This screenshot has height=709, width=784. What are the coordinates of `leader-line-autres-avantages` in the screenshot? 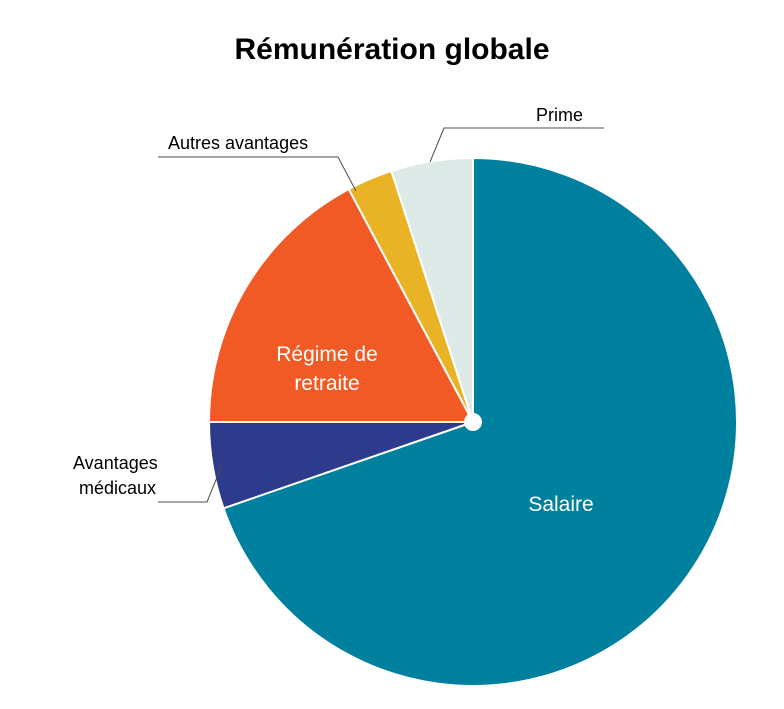 It's located at (257, 174).